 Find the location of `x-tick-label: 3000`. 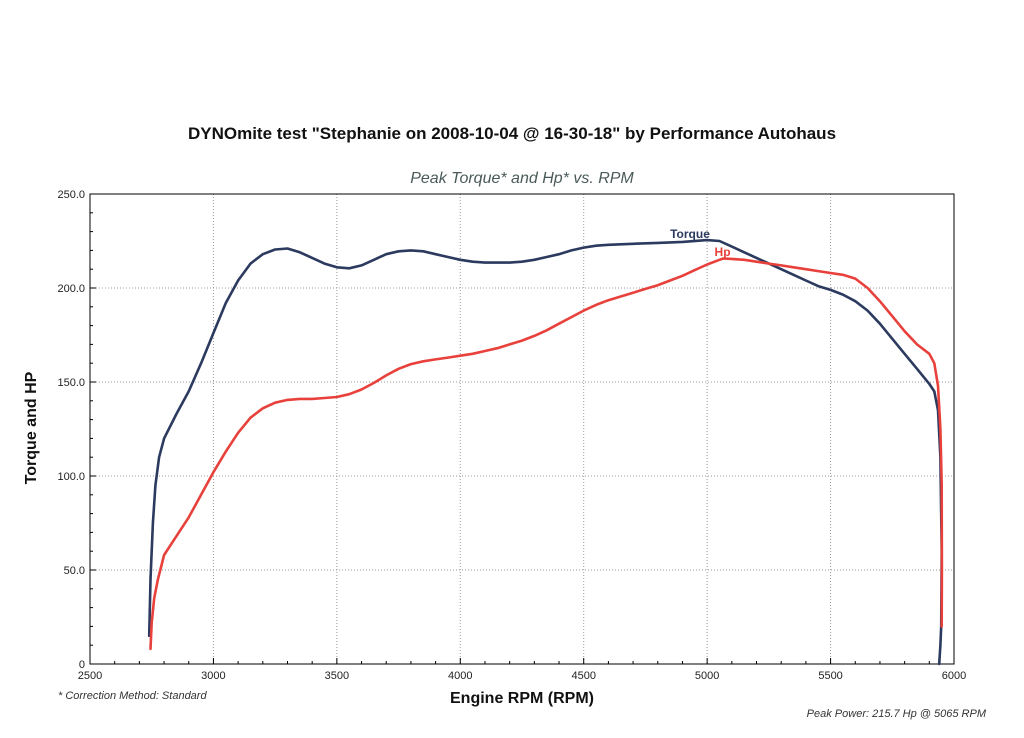

x-tick-label: 3000 is located at coordinates (213, 676).